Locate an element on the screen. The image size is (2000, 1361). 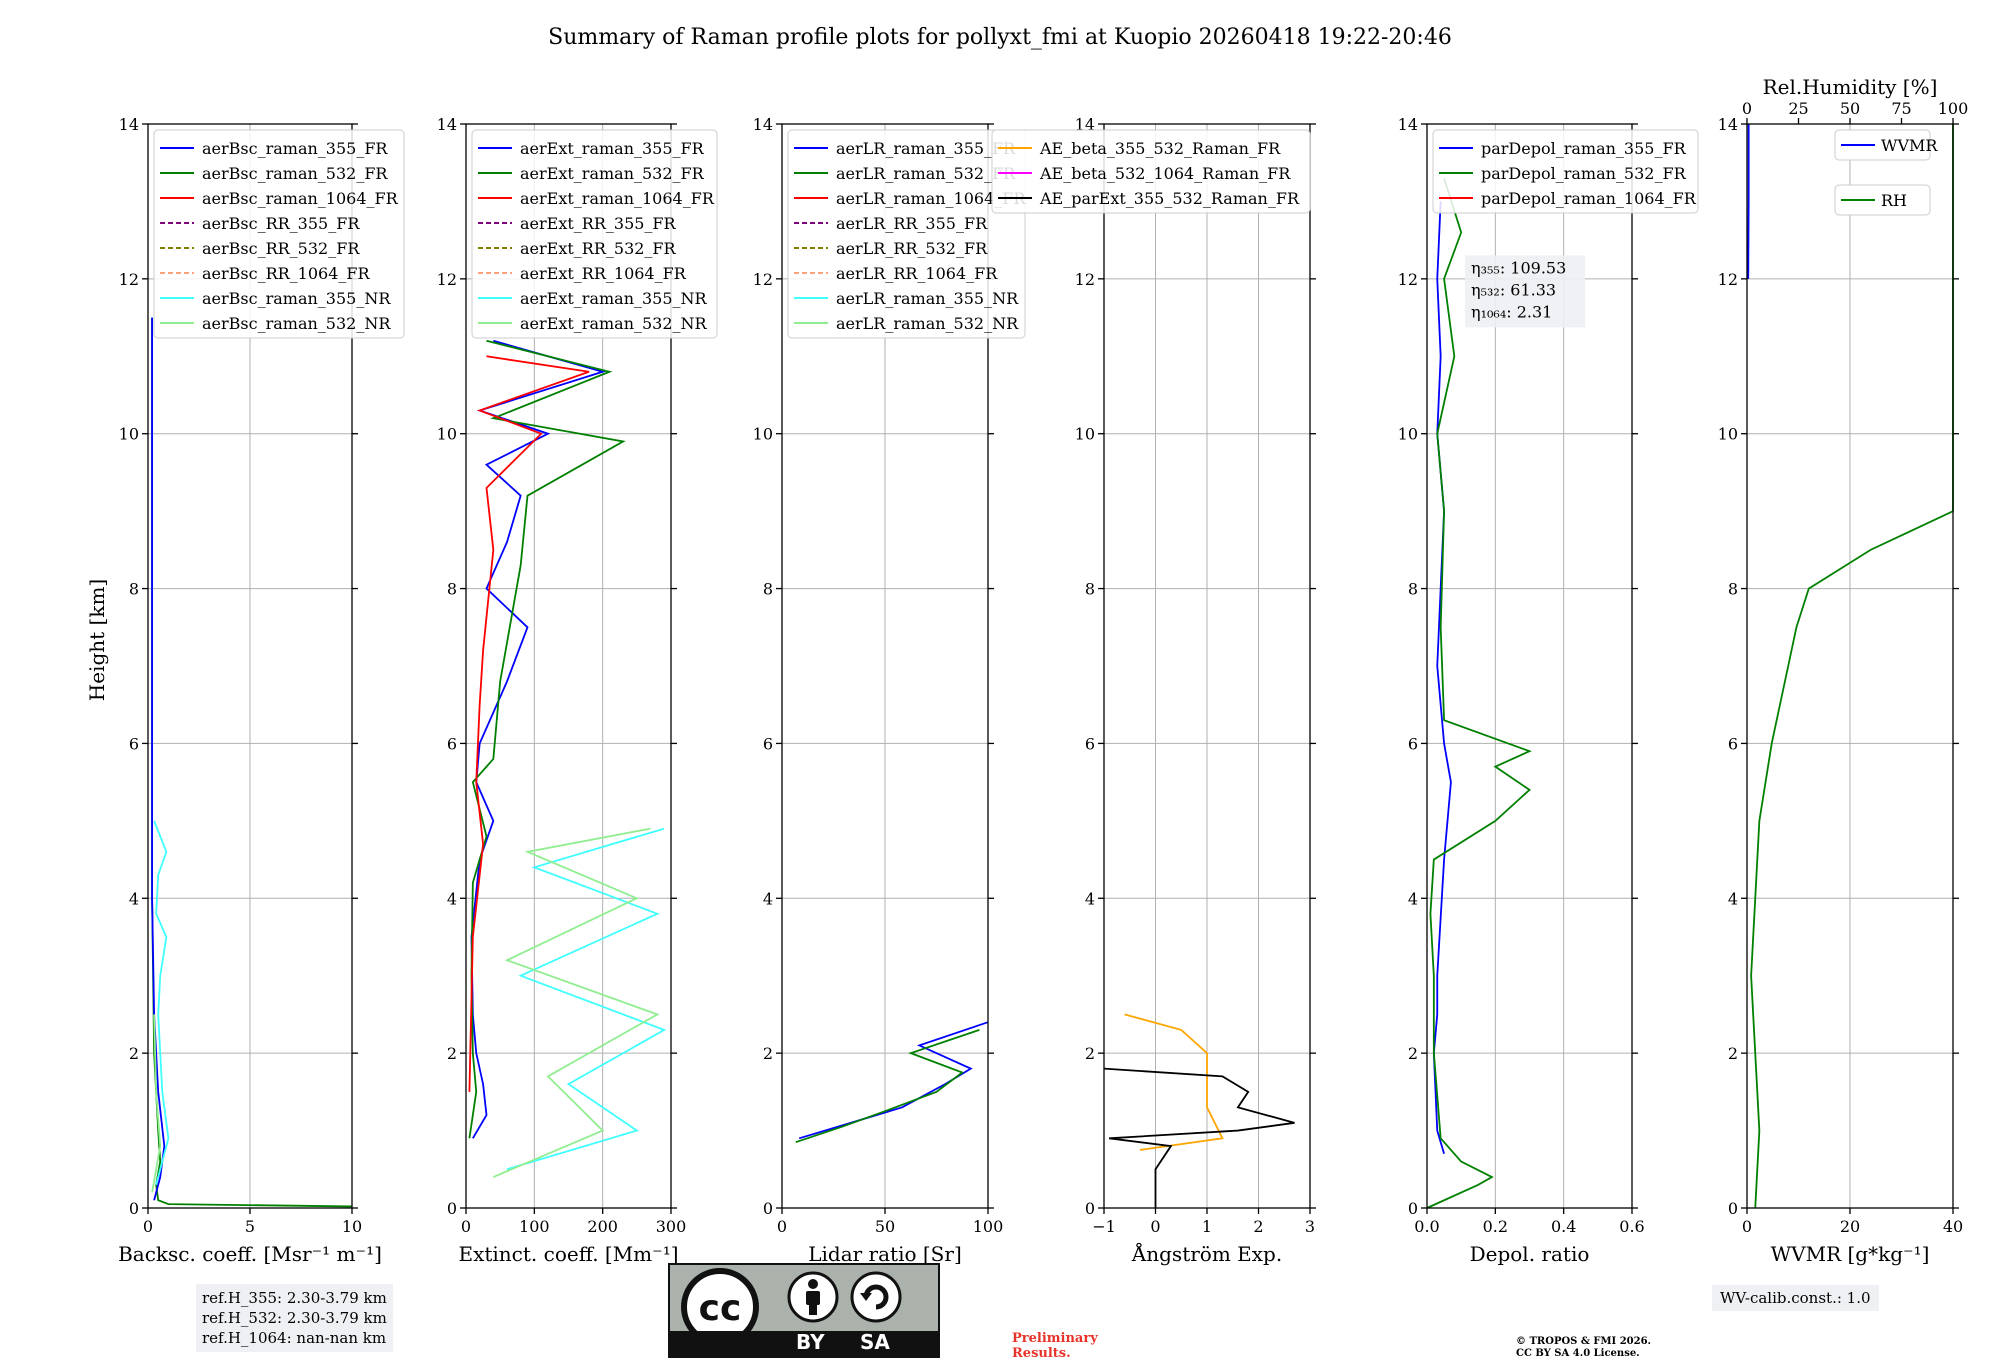
legend-label: aerLR_raman_355_NR is located at coordinates (927, 298).